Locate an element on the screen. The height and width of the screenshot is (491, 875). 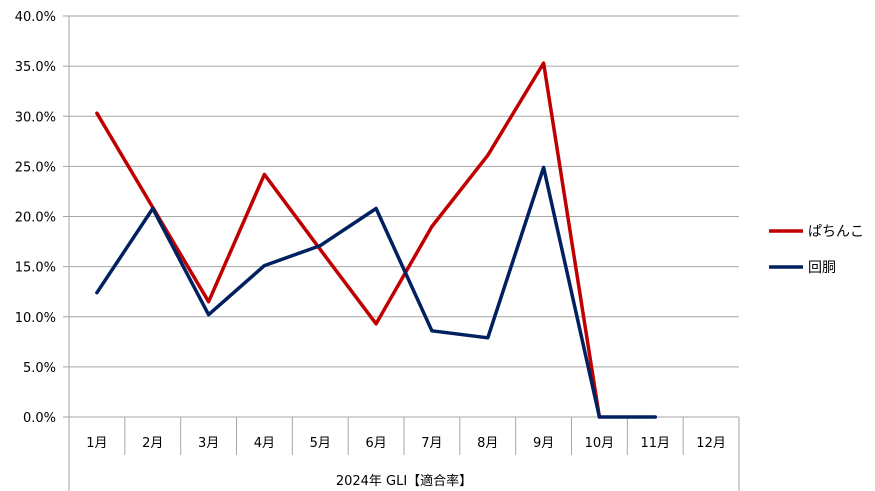
y-tick-label: 40.0% is located at coordinates (35, 17).